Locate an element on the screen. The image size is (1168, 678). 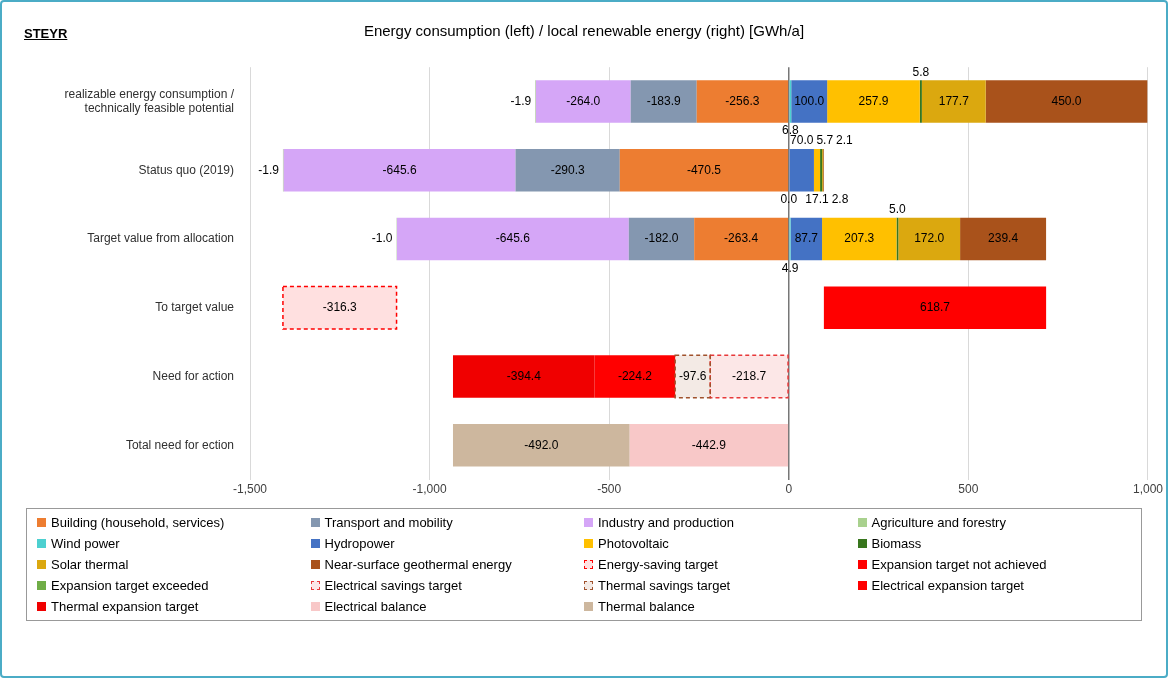
data-label: -442.9 is located at coordinates (709, 444).